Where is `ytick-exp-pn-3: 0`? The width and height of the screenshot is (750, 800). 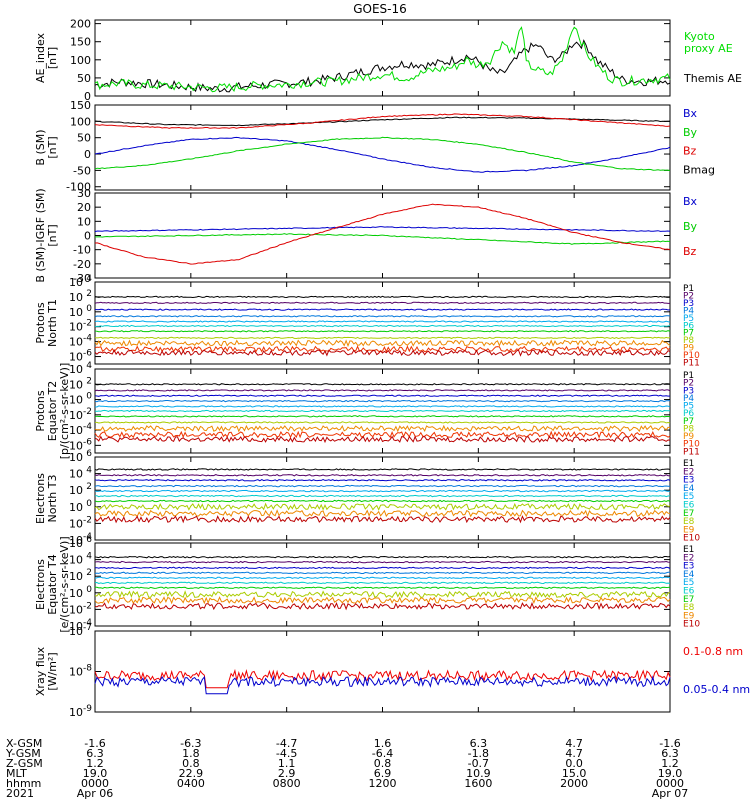 ytick-exp-pn-3: 0 is located at coordinates (89, 309).